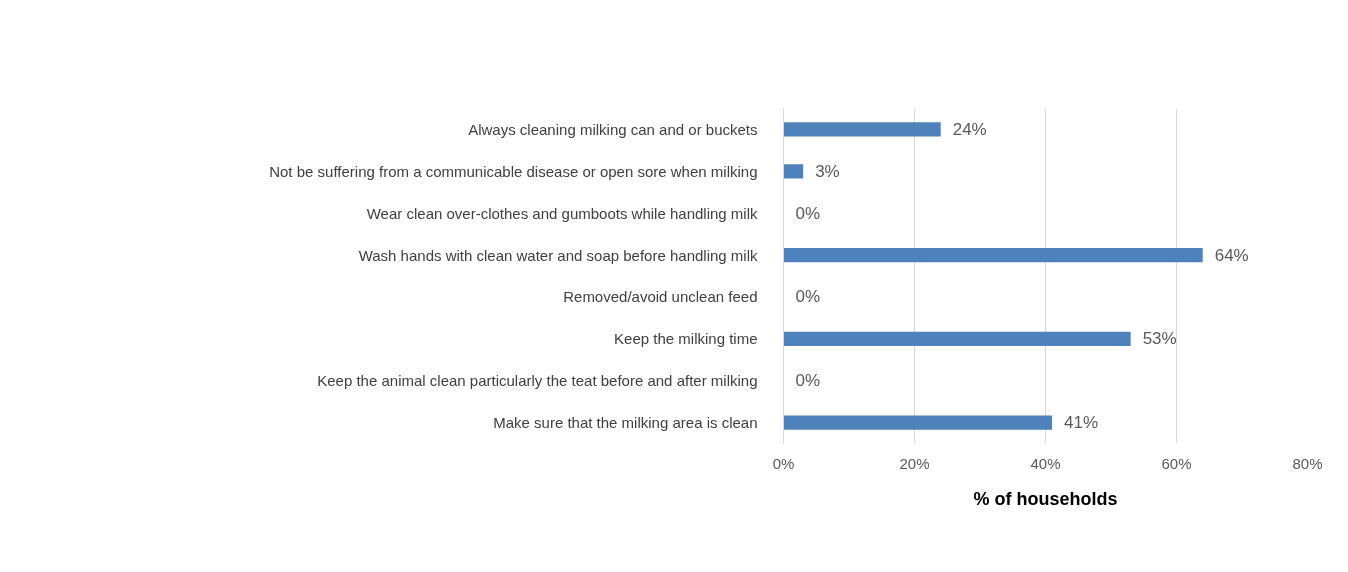  I want to click on data-label: 41%, so click(1081, 423).